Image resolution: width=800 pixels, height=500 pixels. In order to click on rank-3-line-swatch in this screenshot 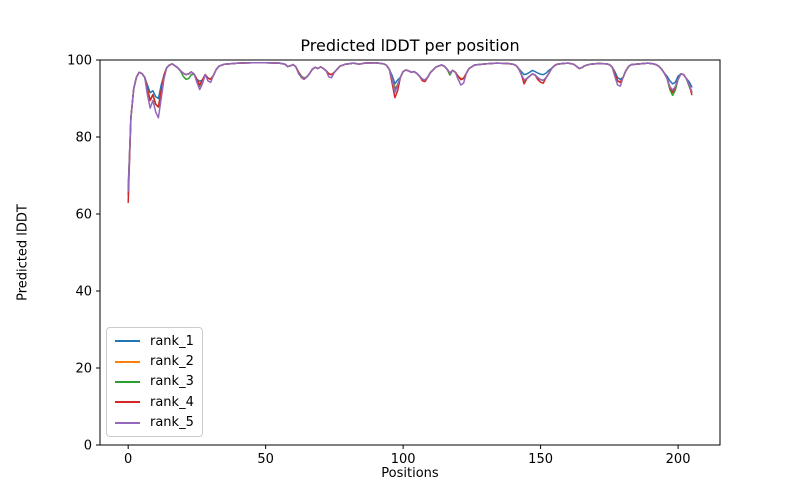, I will do `click(127, 381)`.